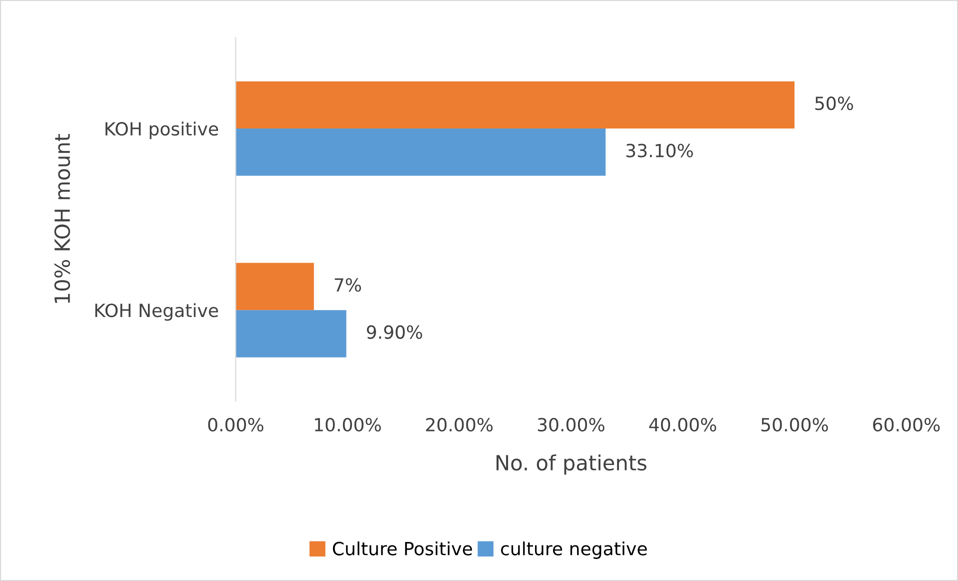  I want to click on x-tick-label: 0.00%, so click(236, 425).